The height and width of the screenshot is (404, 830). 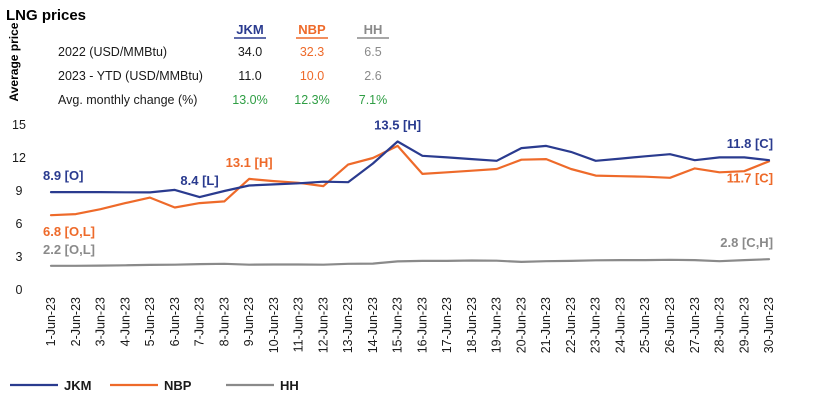 I want to click on y-tick-label: 0, so click(x=19, y=290).